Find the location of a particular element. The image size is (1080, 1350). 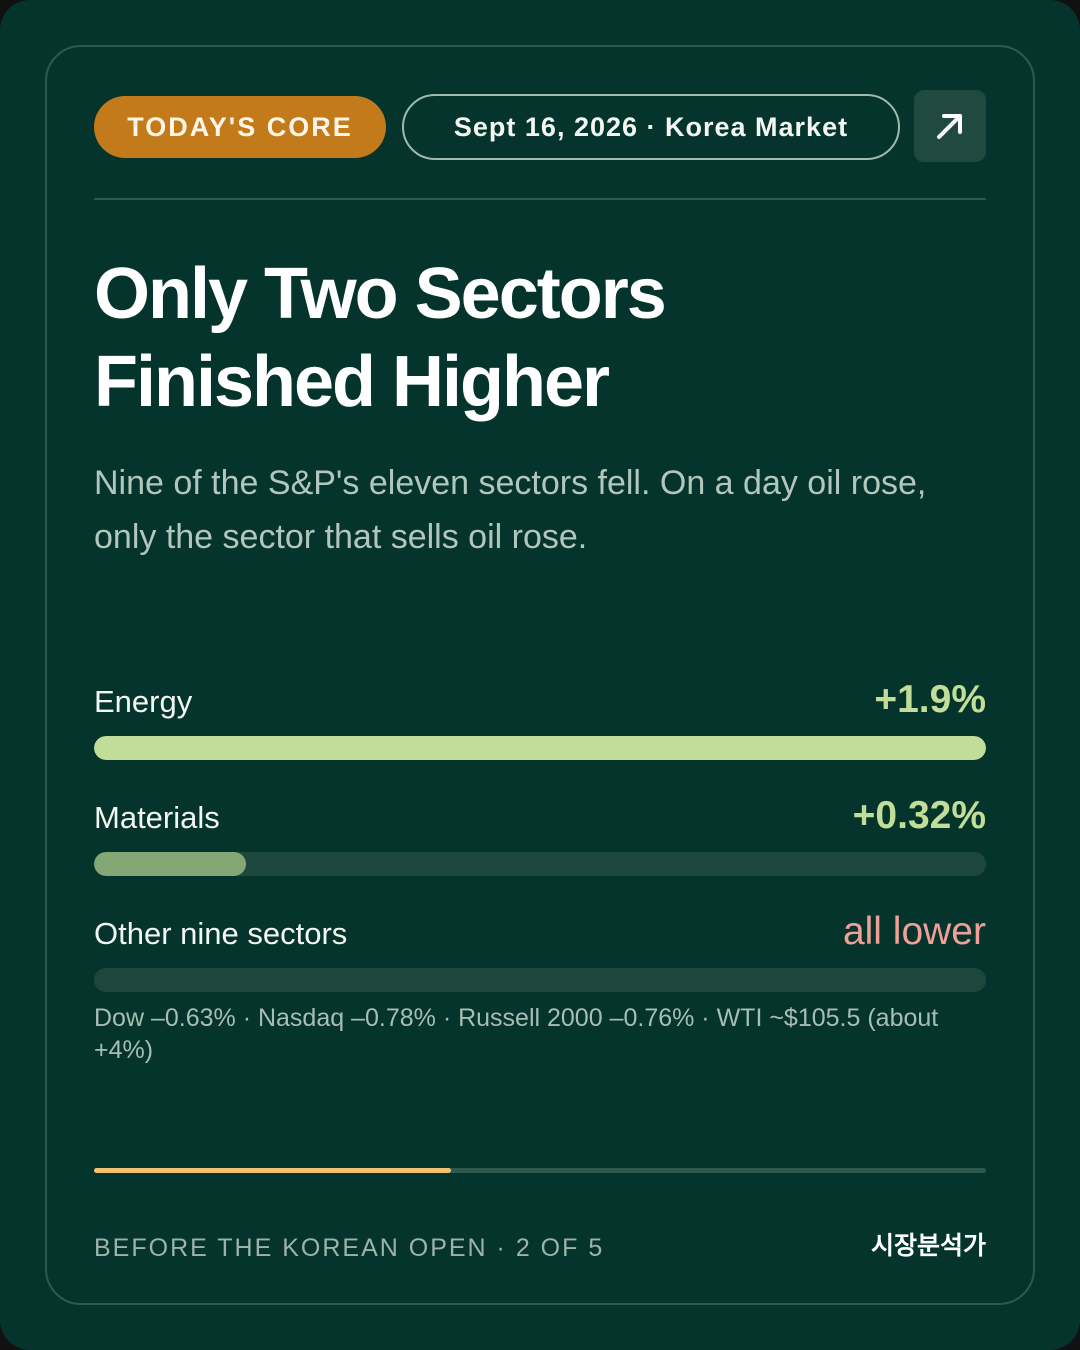

date-market-pill: Sept 16, 2026 · Korea Market is located at coordinates (651, 127).